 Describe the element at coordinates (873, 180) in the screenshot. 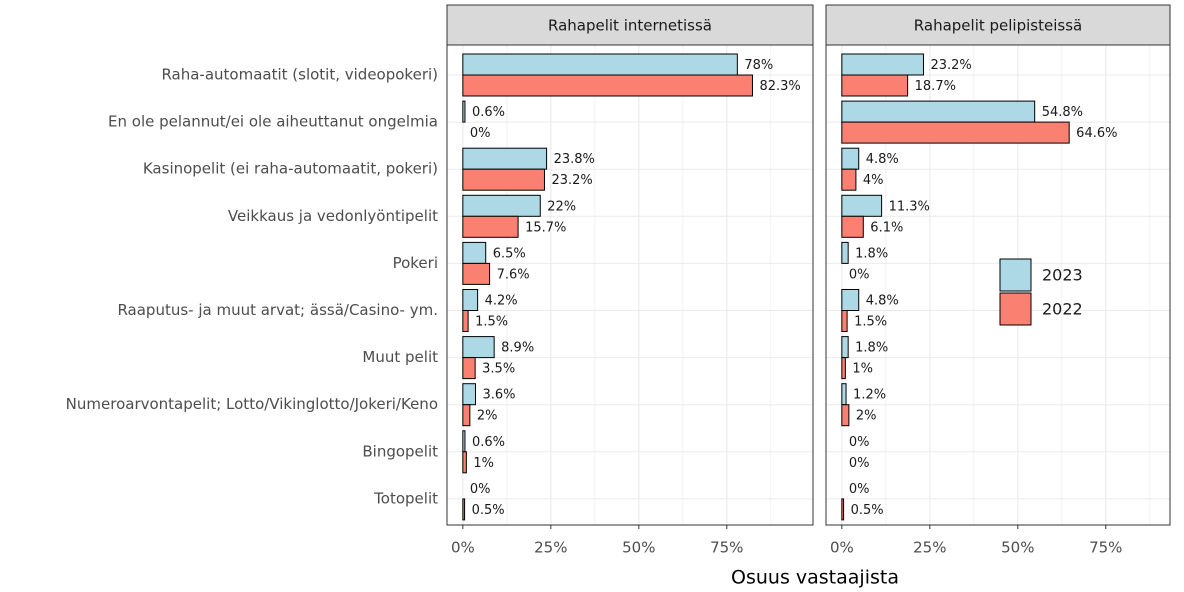

I see `value-label: 4%` at that location.